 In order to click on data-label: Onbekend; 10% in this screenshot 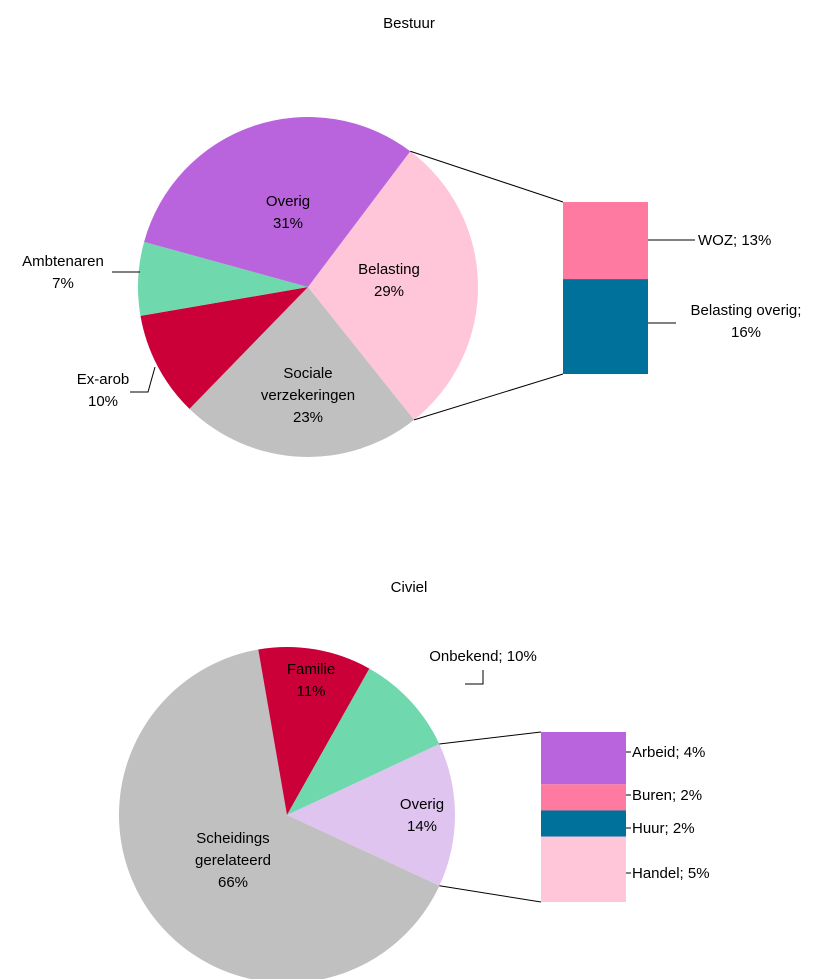, I will do `click(483, 656)`.